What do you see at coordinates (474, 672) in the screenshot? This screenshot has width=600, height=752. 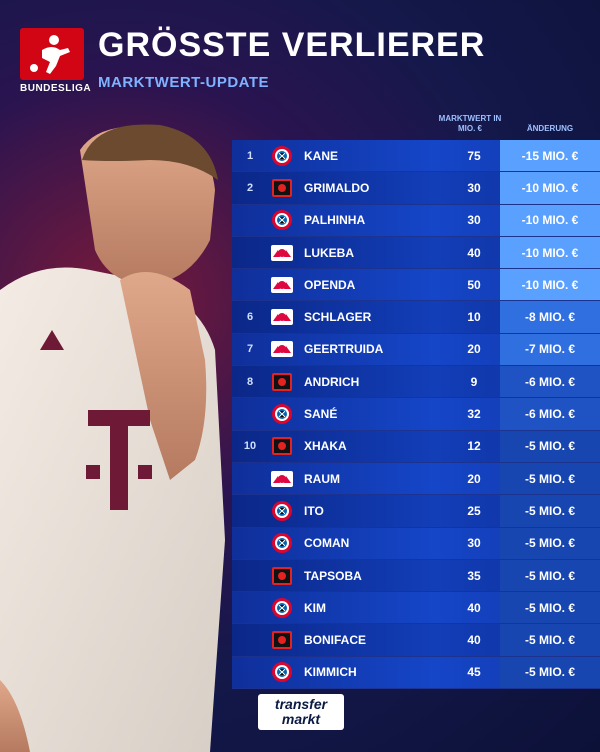 I see `market-value: 45` at bounding box center [474, 672].